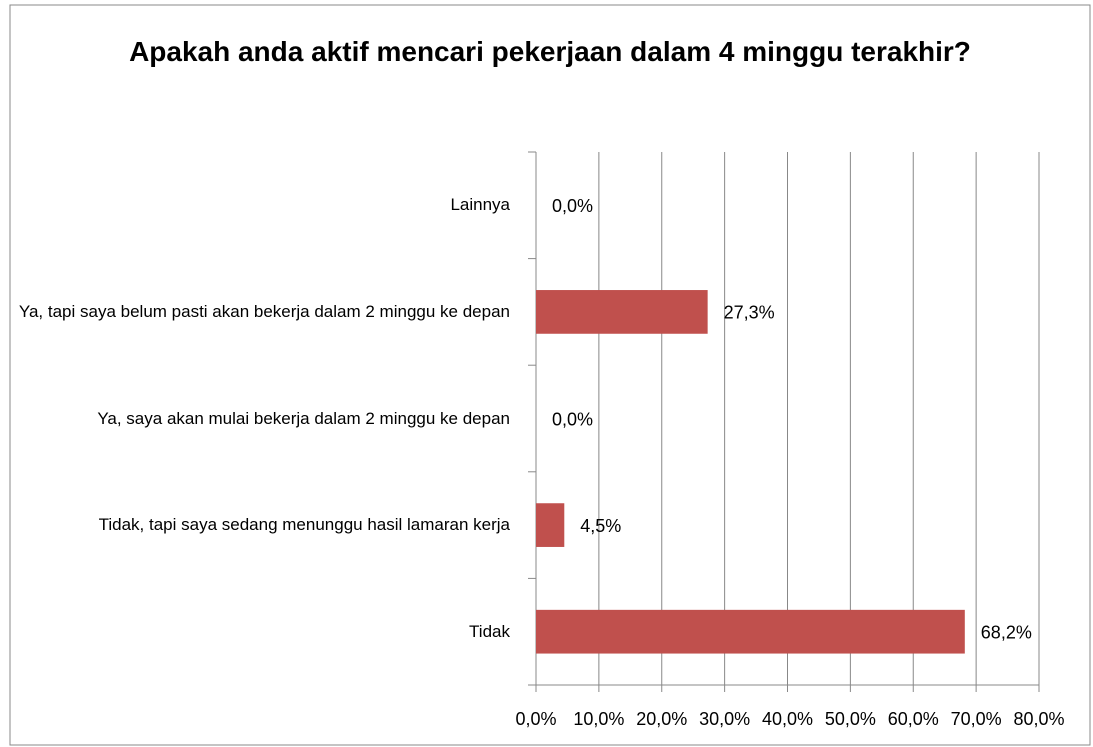  What do you see at coordinates (535, 719) in the screenshot?
I see `x-tick-label: 0,0%` at bounding box center [535, 719].